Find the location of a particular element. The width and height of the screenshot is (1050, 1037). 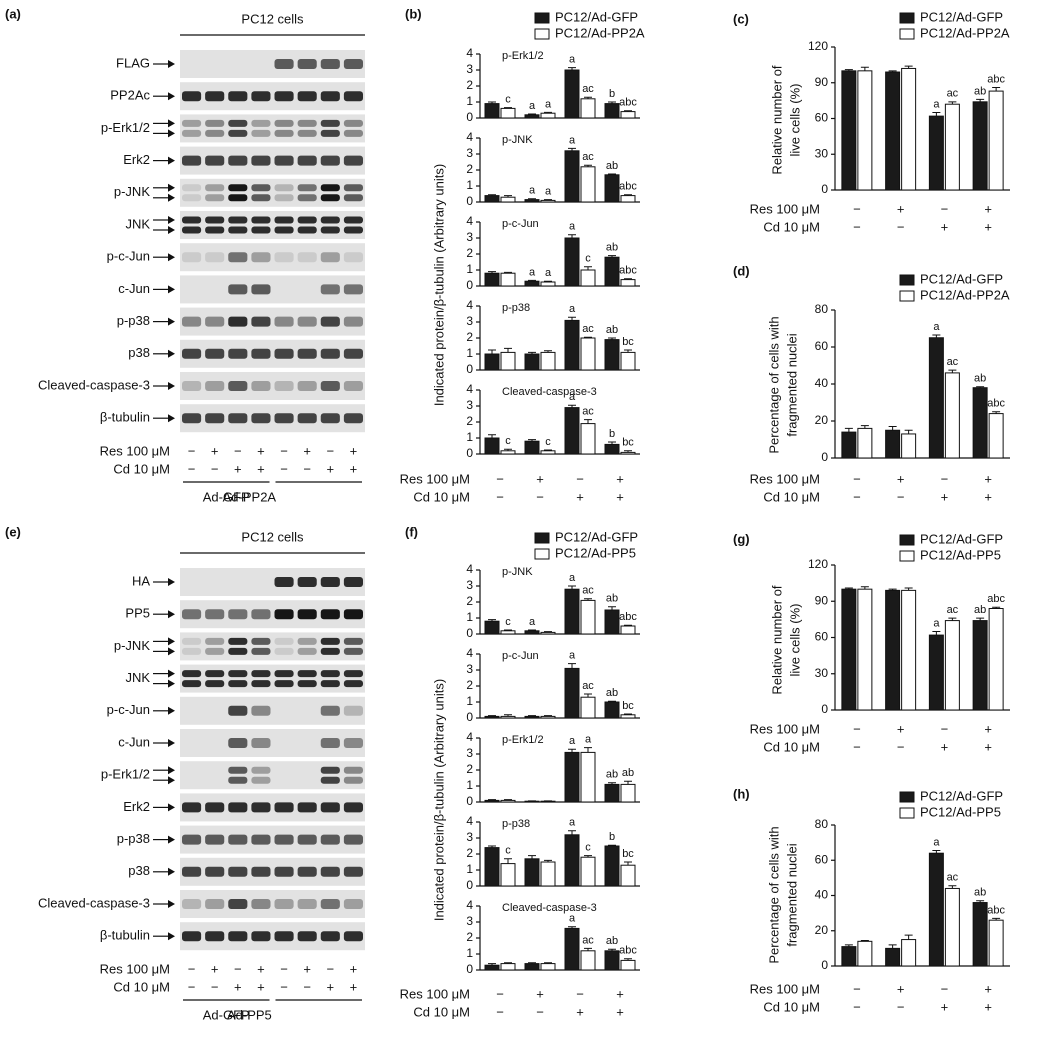

y-axis-label: Relative number of is located at coordinates (776, 119).